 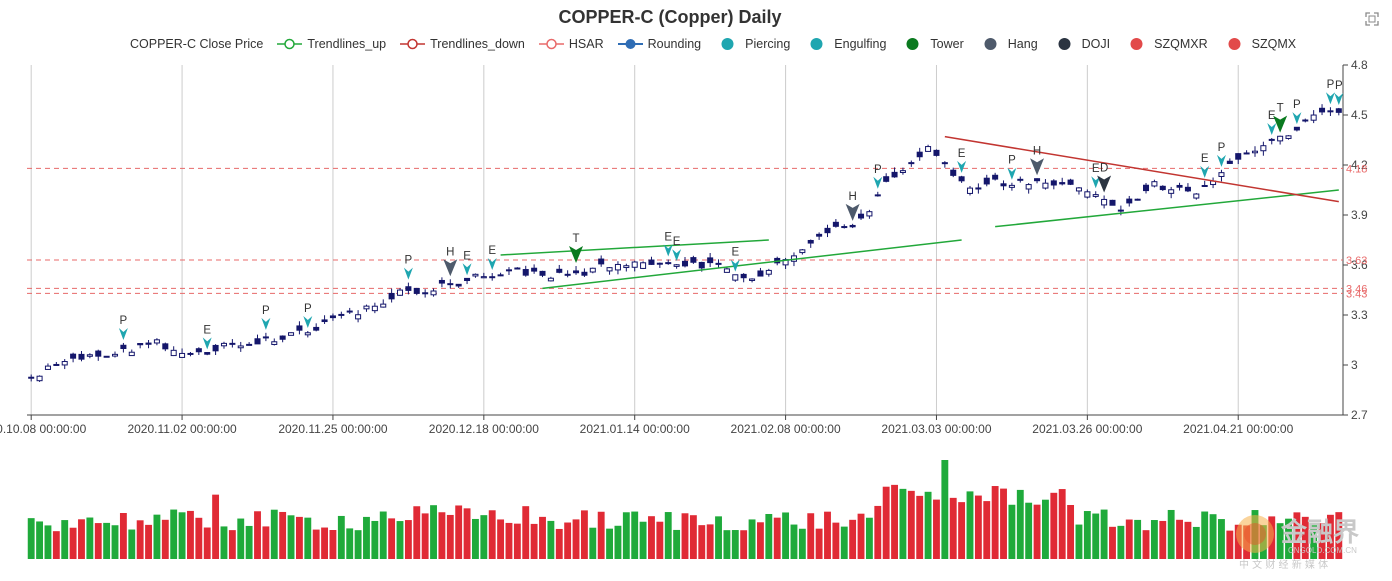 What do you see at coordinates (845, 44) in the screenshot?
I see `legend-item: Engulfing` at bounding box center [845, 44].